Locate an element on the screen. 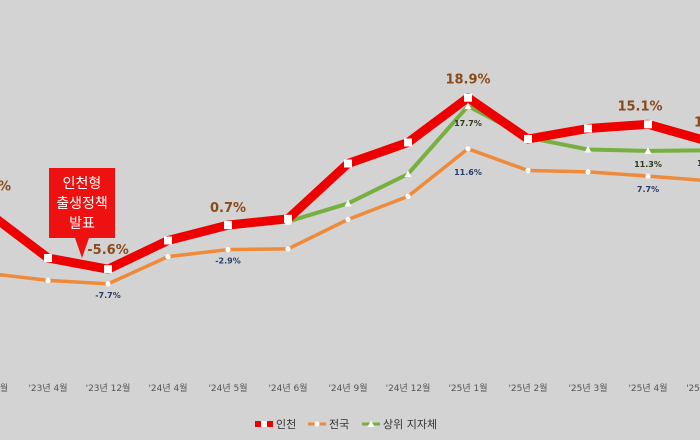  data-label-상위 지자체-10: 11.3% is located at coordinates (648, 164).